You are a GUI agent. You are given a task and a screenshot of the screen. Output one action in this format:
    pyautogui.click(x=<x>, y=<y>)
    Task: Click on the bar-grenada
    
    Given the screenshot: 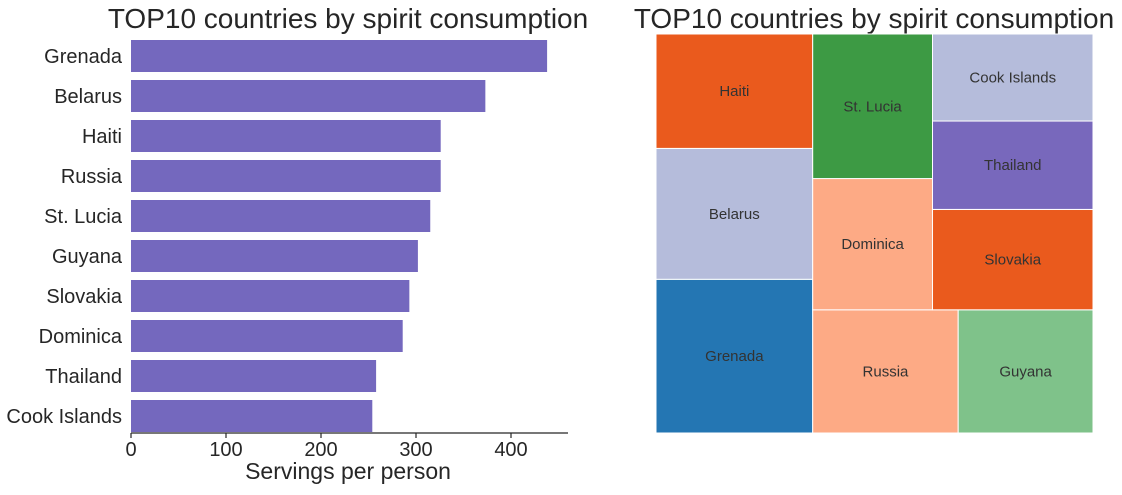 What is the action you would take?
    pyautogui.click(x=339, y=56)
    